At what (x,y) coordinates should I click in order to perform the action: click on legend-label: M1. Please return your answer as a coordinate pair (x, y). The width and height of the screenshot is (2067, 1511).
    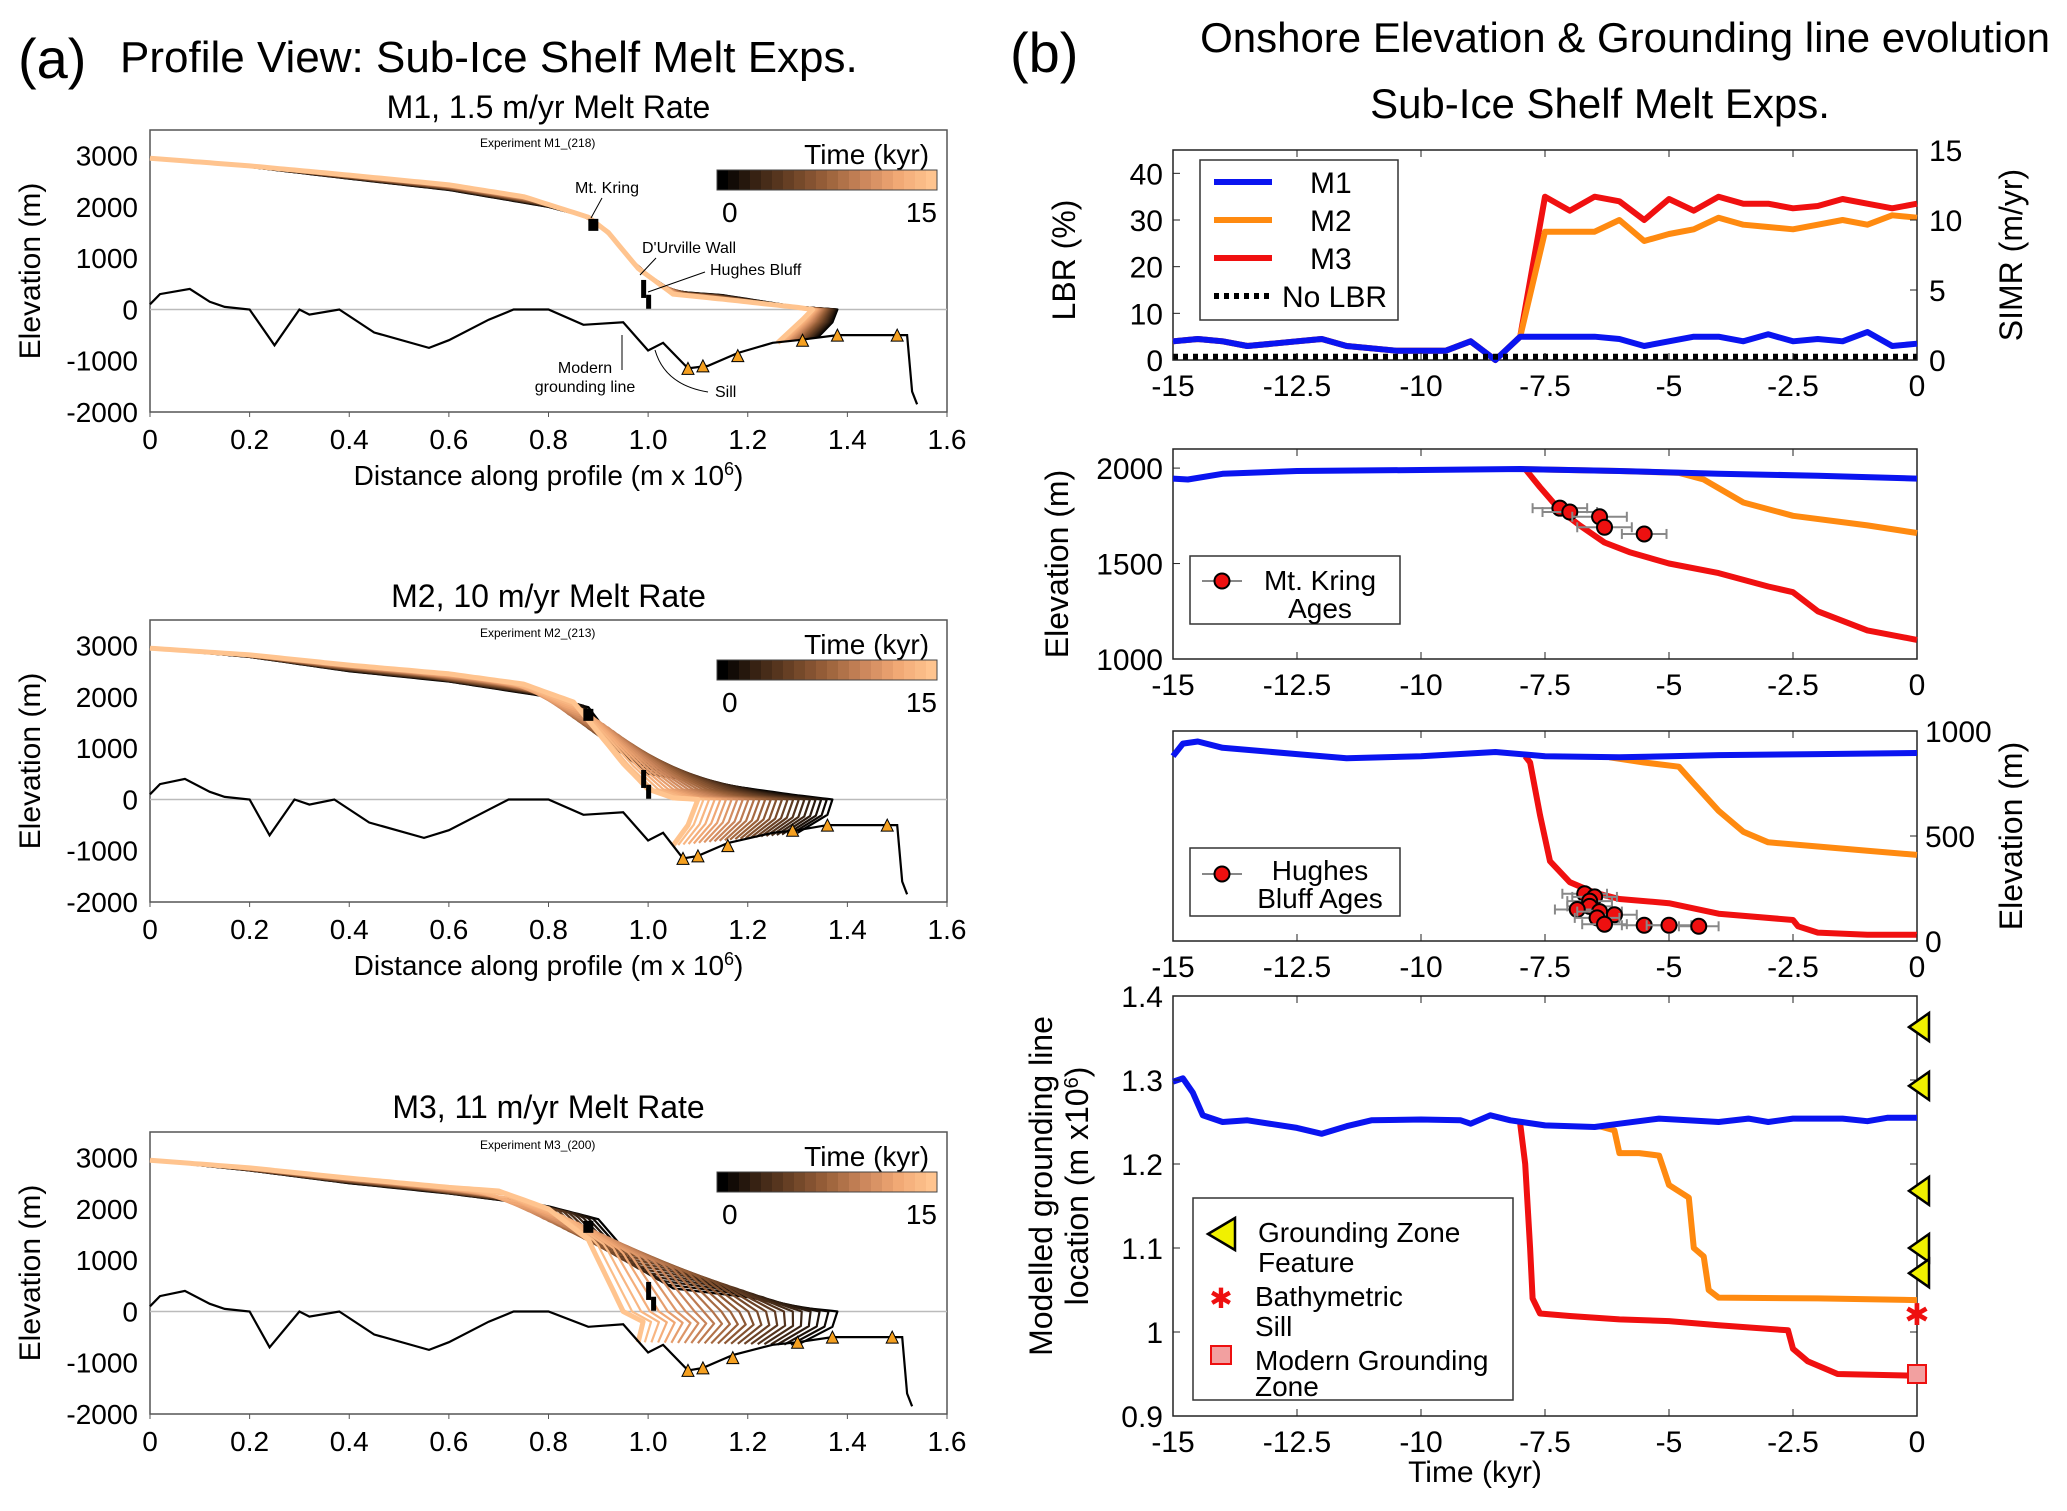
    Looking at the image, I should click on (1331, 183).